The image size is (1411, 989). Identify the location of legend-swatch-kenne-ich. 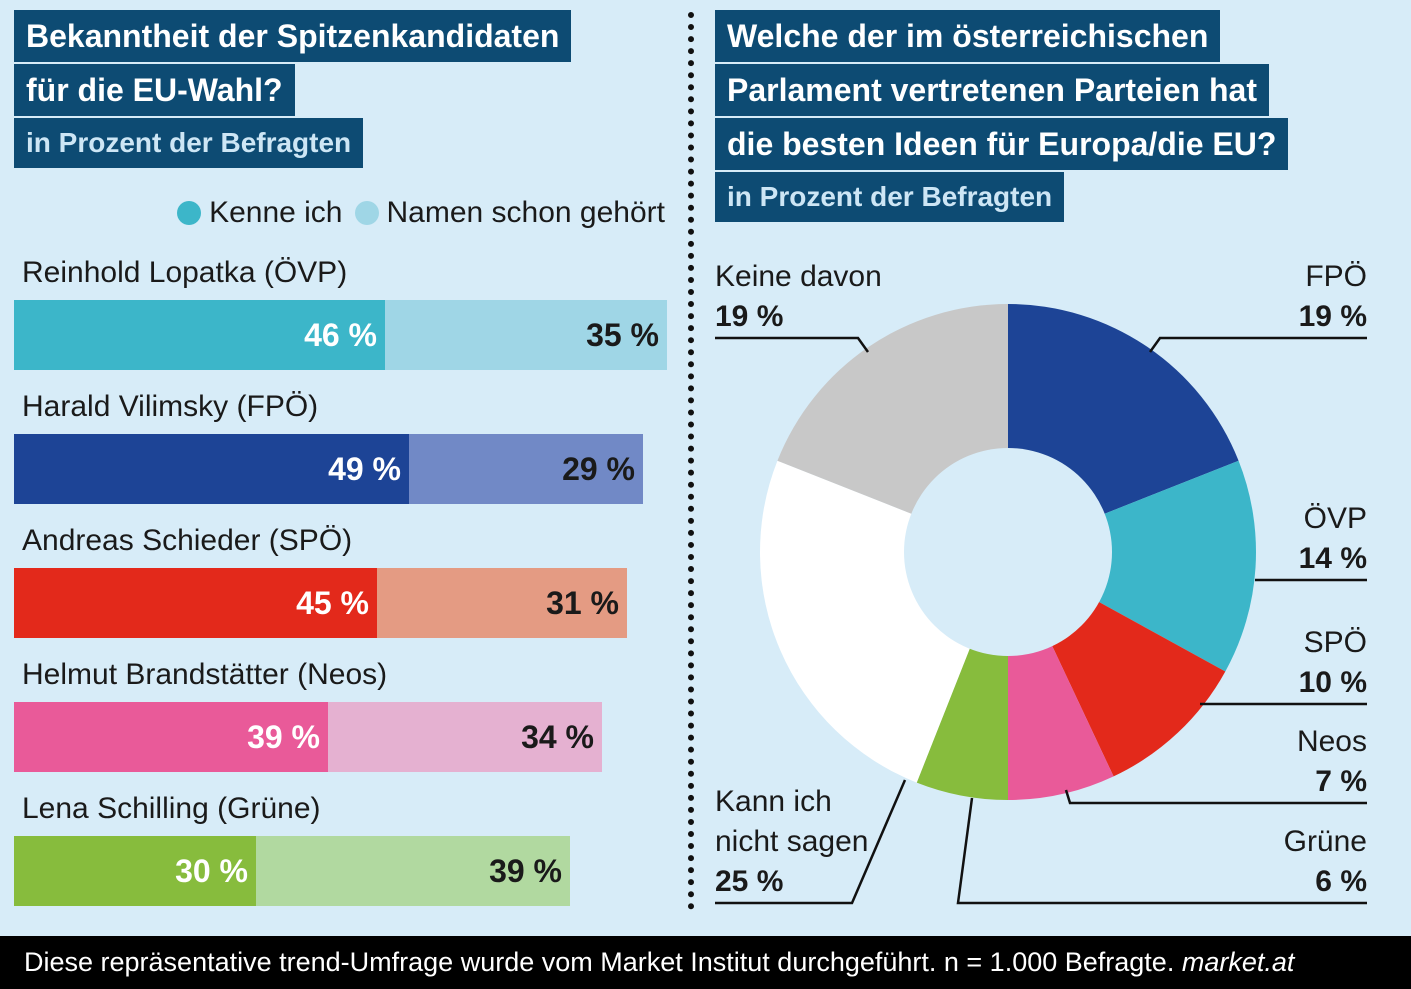
(189, 213).